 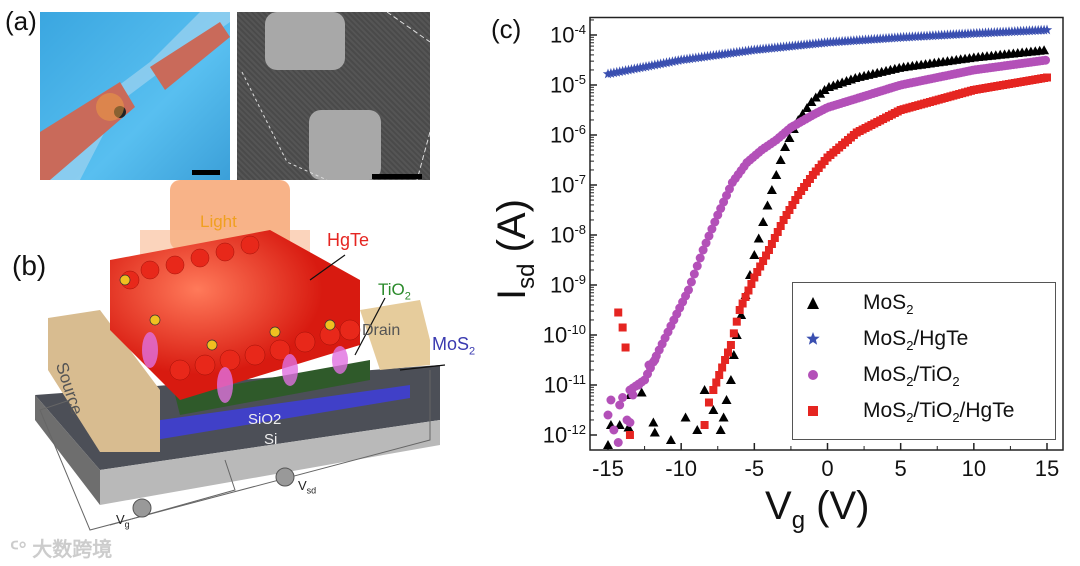 I want to click on x-axis-label: Vg (V), so click(x=817, y=509).